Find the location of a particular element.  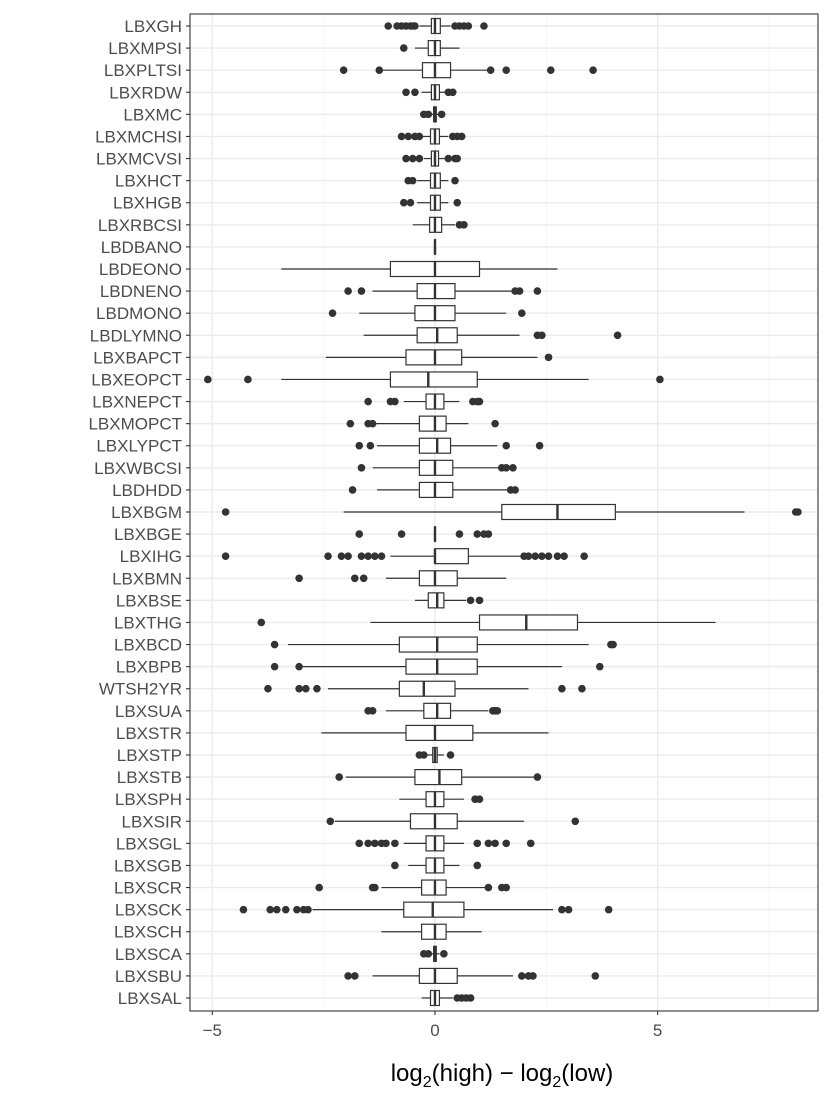

y-tick-label: LBXGH is located at coordinates (153, 26).